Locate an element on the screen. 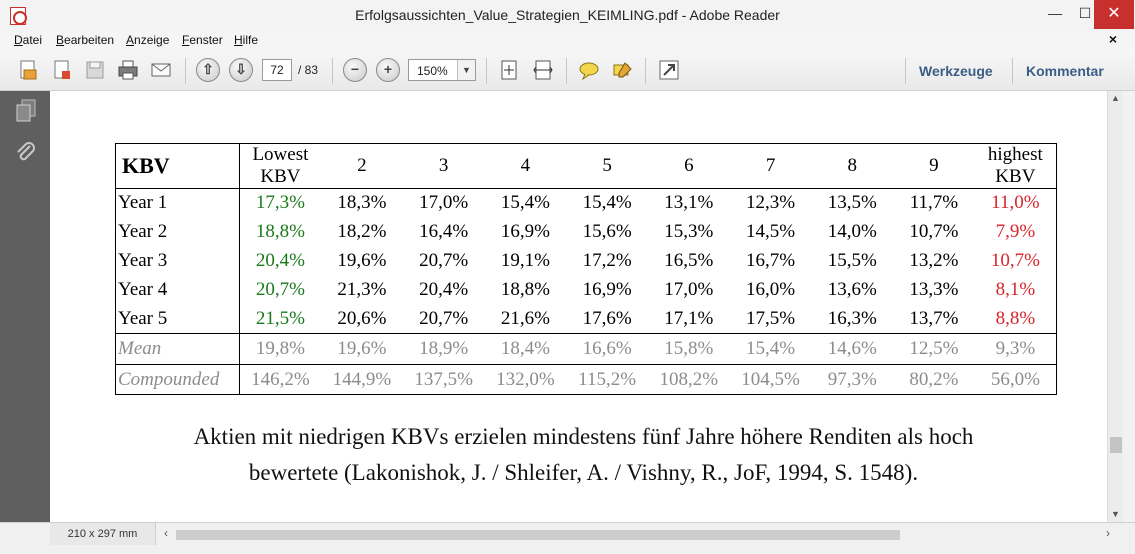  table-cell: 13,7% is located at coordinates (934, 318).